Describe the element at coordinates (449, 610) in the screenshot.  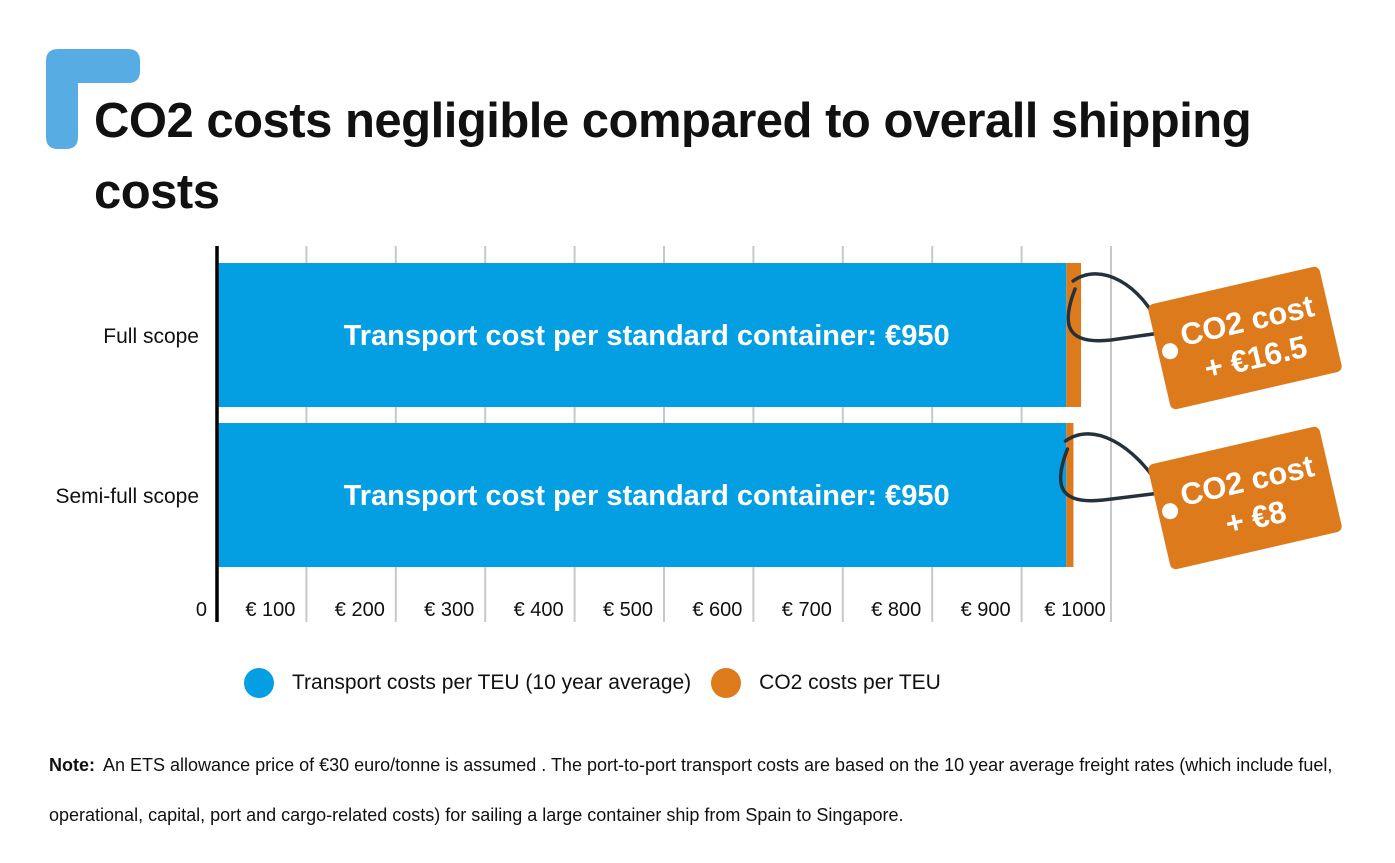
I see `x-tick-label: € 300` at that location.